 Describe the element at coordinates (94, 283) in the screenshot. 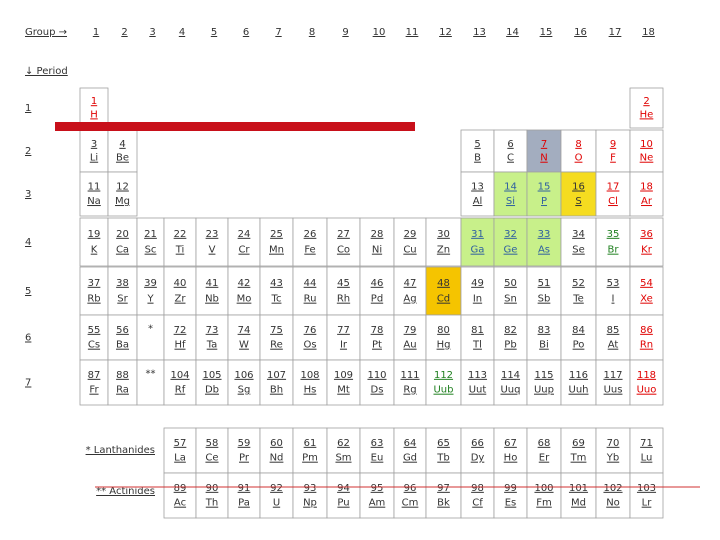

I see `atomic-number: 37` at that location.